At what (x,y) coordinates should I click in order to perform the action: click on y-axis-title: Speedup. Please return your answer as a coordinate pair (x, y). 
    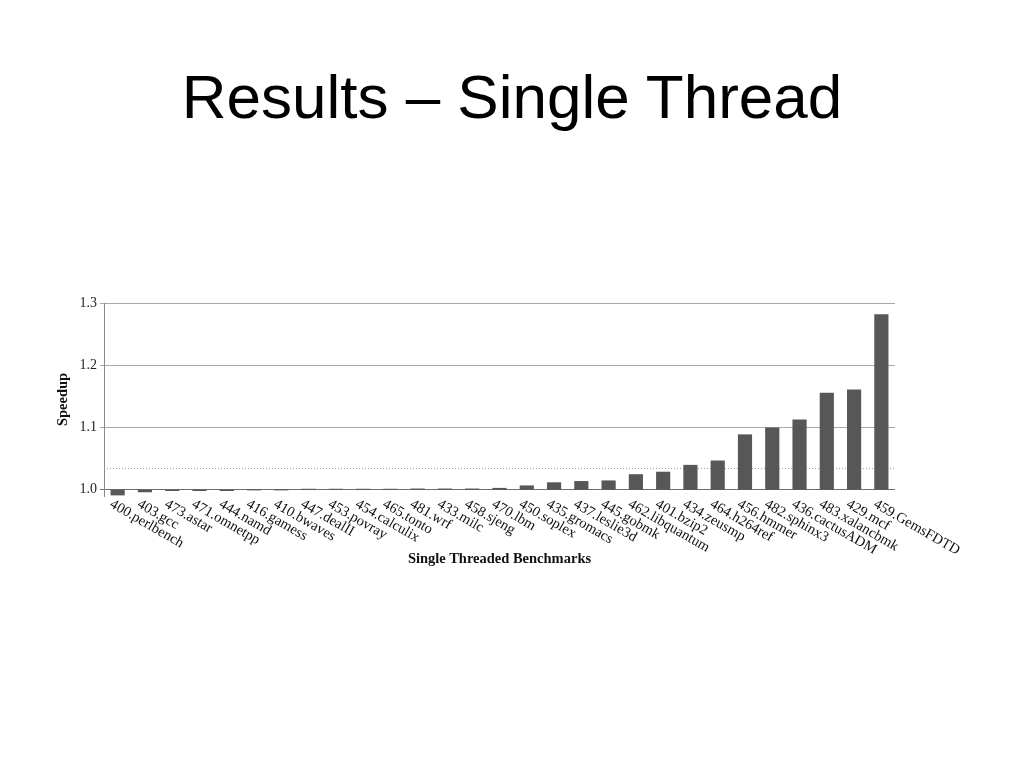
    Looking at the image, I should click on (62, 399).